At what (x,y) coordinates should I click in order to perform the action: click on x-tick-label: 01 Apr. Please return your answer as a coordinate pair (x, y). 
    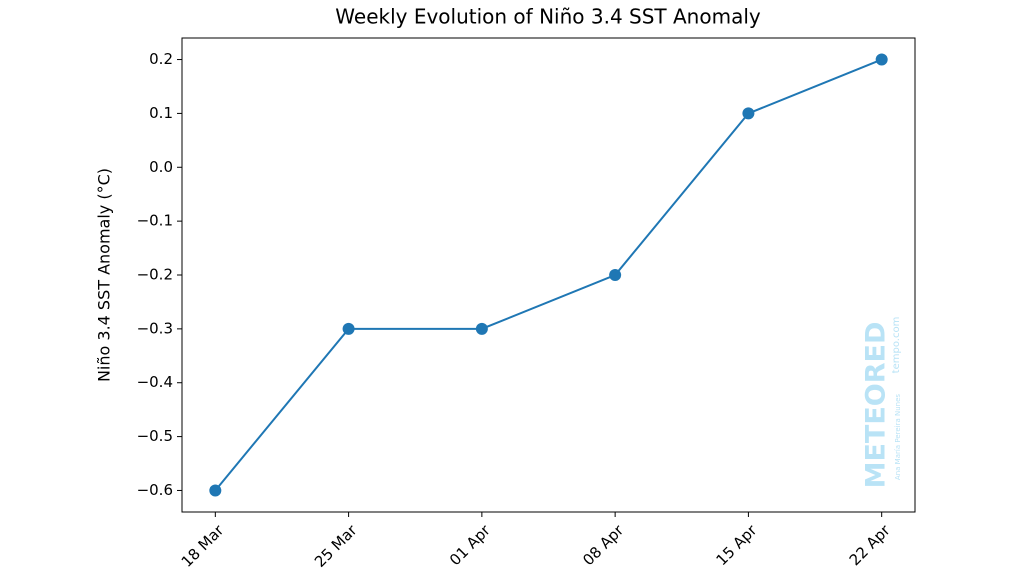
    Looking at the image, I should click on (470, 545).